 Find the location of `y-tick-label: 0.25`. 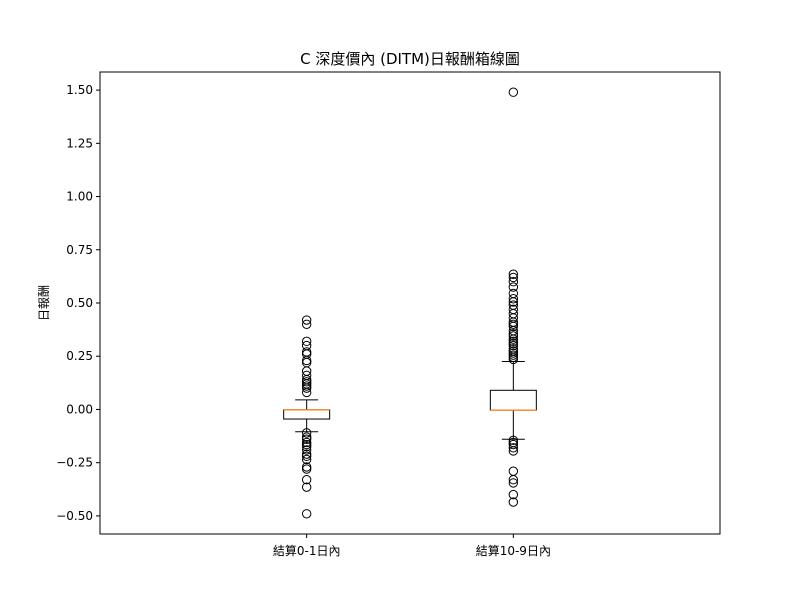

y-tick-label: 0.25 is located at coordinates (79, 356).